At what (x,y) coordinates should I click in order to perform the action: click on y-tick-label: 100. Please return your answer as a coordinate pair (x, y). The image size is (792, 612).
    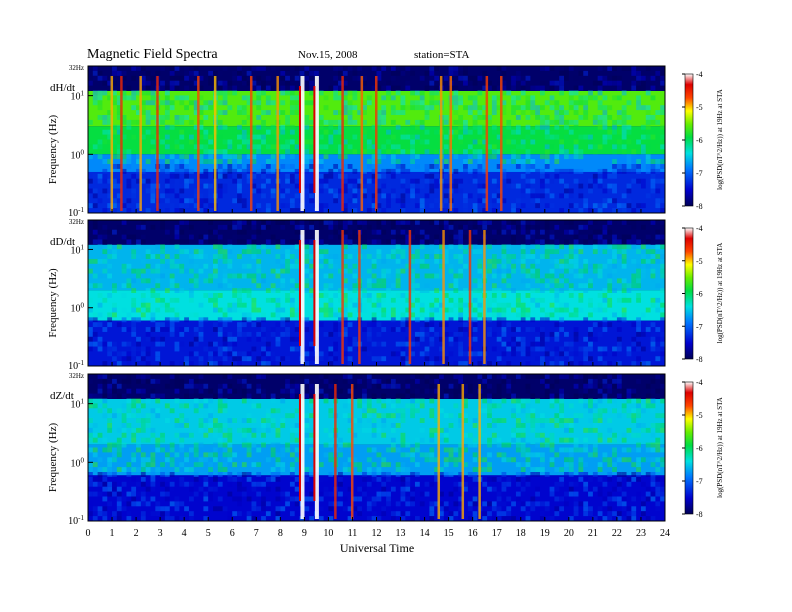
    Looking at the image, I should click on (78, 308).